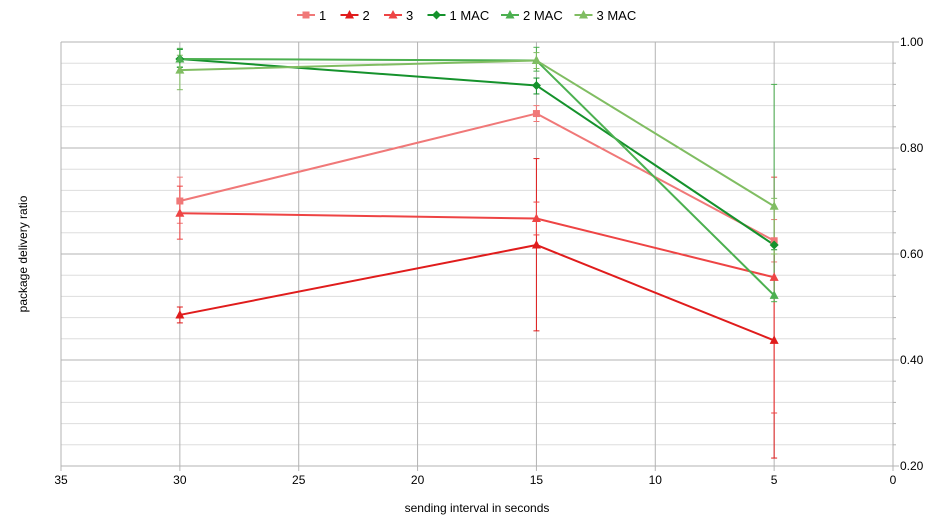  I want to click on legend-label: 2 MAC, so click(543, 15).